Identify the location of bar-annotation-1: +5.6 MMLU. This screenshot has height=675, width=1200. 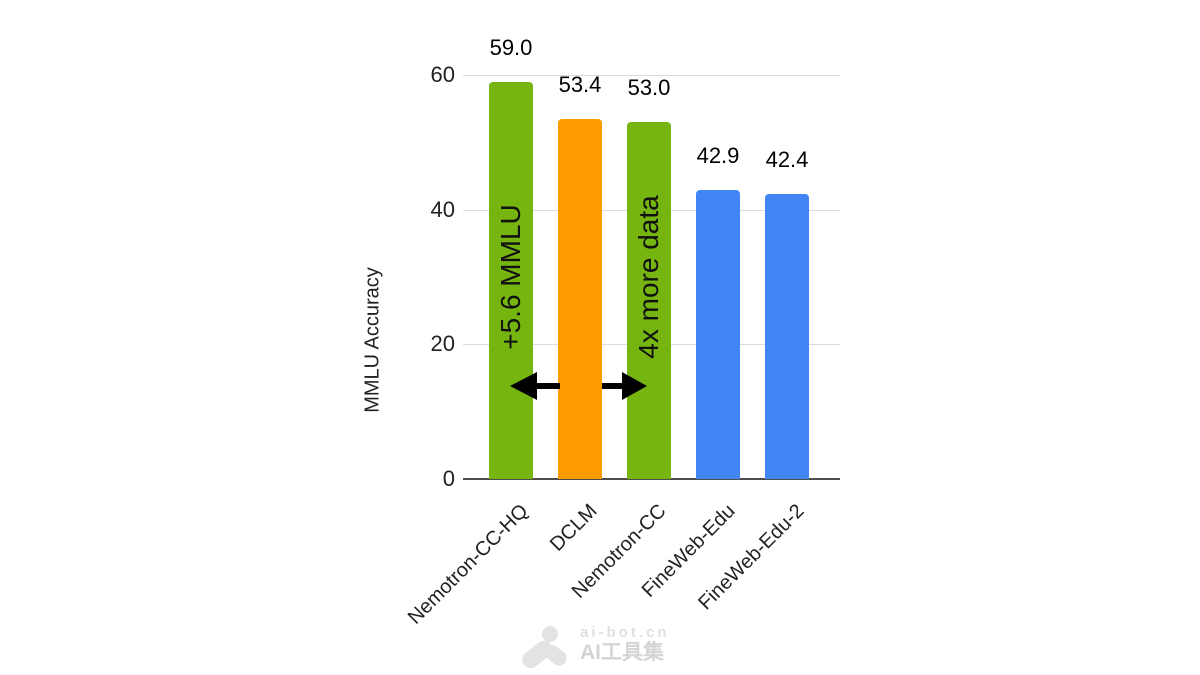
(510, 277).